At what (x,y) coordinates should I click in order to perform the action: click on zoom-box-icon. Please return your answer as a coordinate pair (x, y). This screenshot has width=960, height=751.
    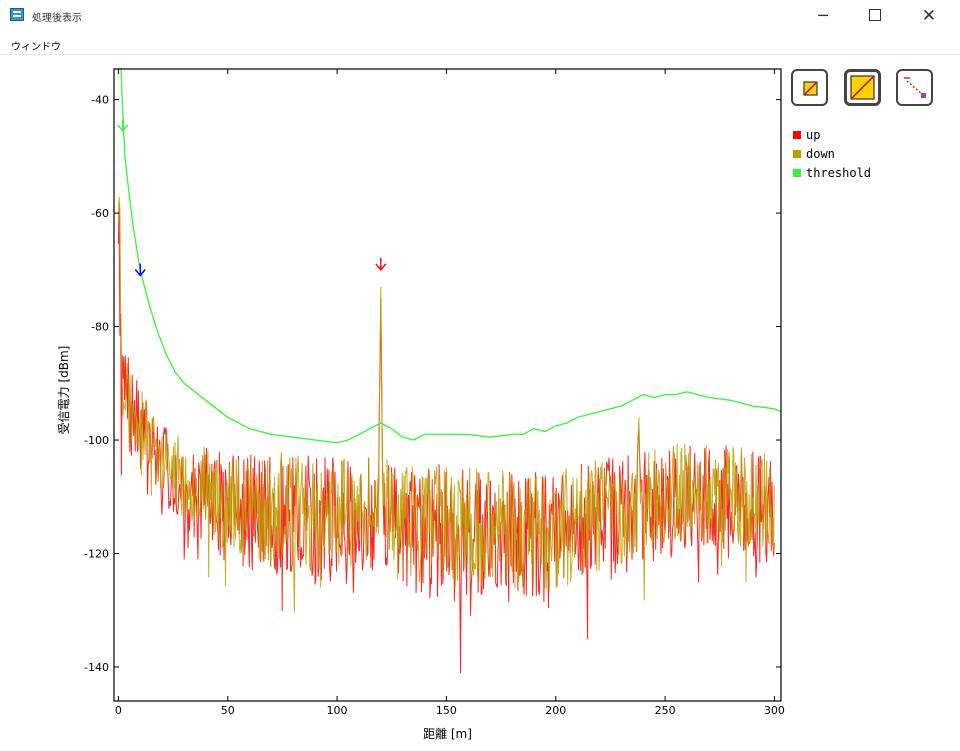
    Looking at the image, I should click on (810, 88).